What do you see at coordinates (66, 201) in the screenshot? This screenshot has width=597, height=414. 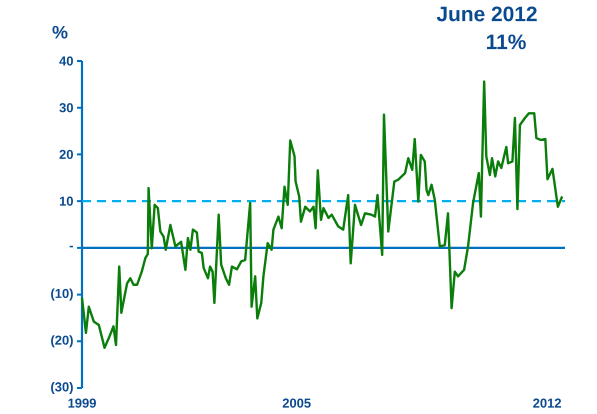 I see `y-tick-label: 10` at bounding box center [66, 201].